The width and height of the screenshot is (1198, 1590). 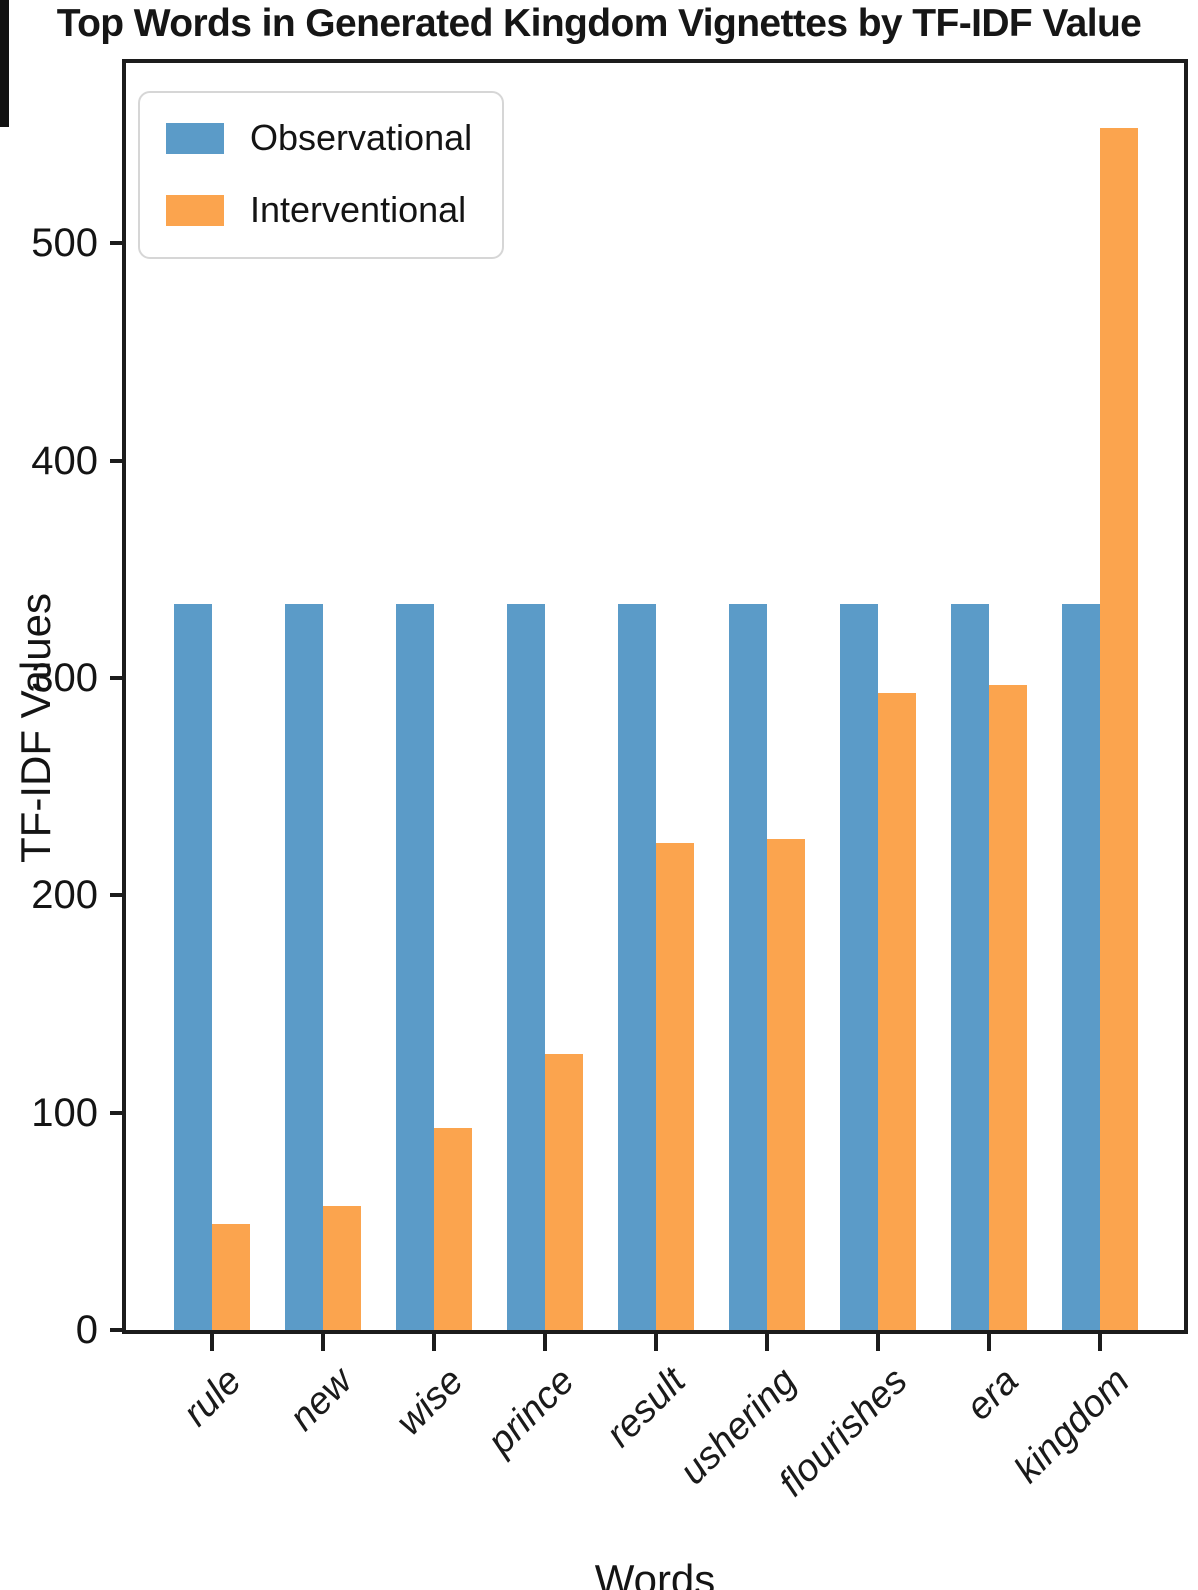 What do you see at coordinates (64, 895) in the screenshot?
I see `y-tick-label-200: 200` at bounding box center [64, 895].